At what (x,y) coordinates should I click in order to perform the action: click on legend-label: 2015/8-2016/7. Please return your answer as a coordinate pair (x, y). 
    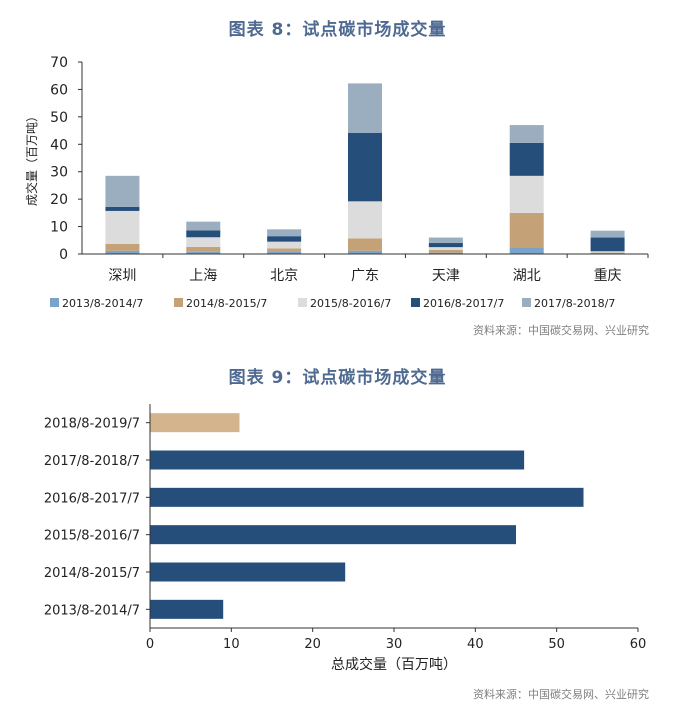
    Looking at the image, I should click on (350, 303).